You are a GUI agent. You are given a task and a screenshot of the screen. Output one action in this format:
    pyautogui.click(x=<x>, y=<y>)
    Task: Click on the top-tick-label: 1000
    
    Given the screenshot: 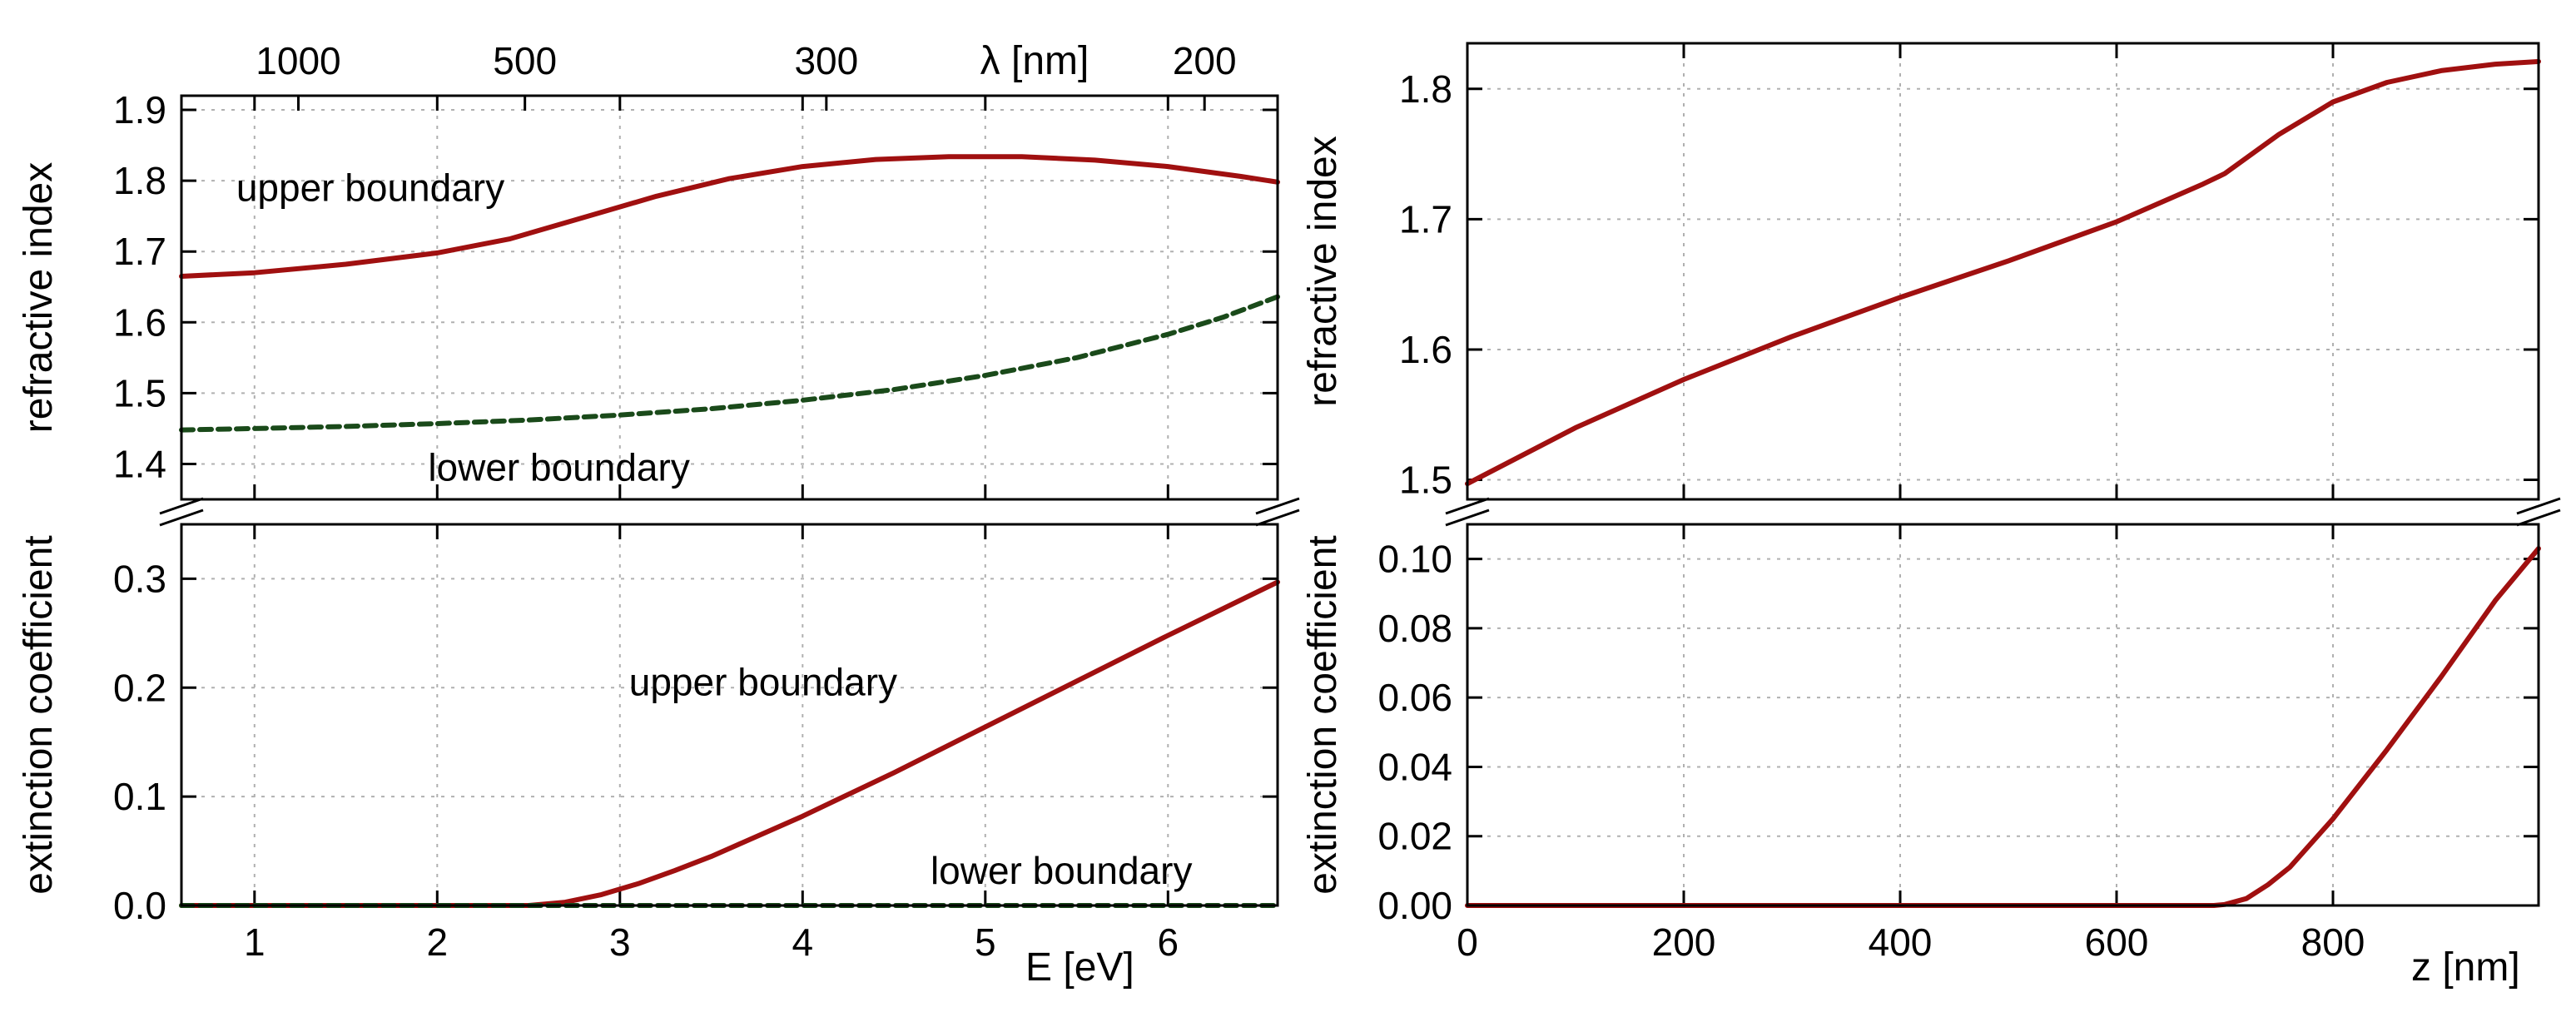 What is the action you would take?
    pyautogui.click(x=298, y=60)
    